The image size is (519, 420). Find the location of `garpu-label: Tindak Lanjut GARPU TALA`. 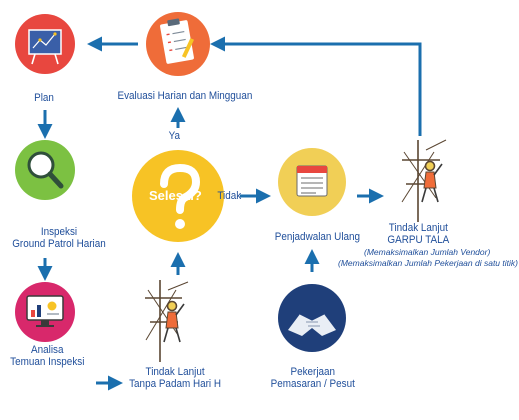

garpu-label: Tindak Lanjut GARPU TALA is located at coordinates (418, 234).